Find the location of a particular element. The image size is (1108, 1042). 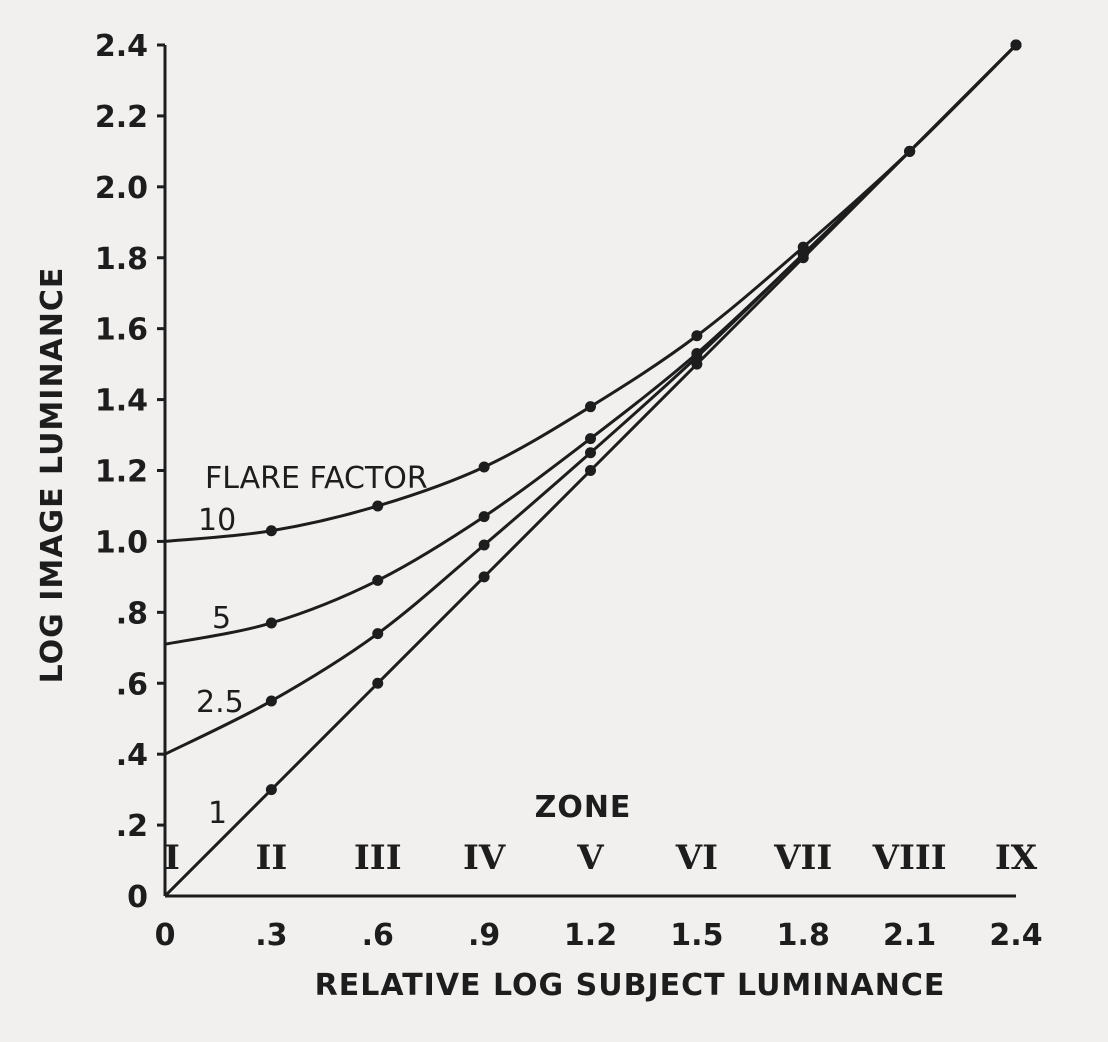

y-tick-label: 1.4 is located at coordinates (121, 401).